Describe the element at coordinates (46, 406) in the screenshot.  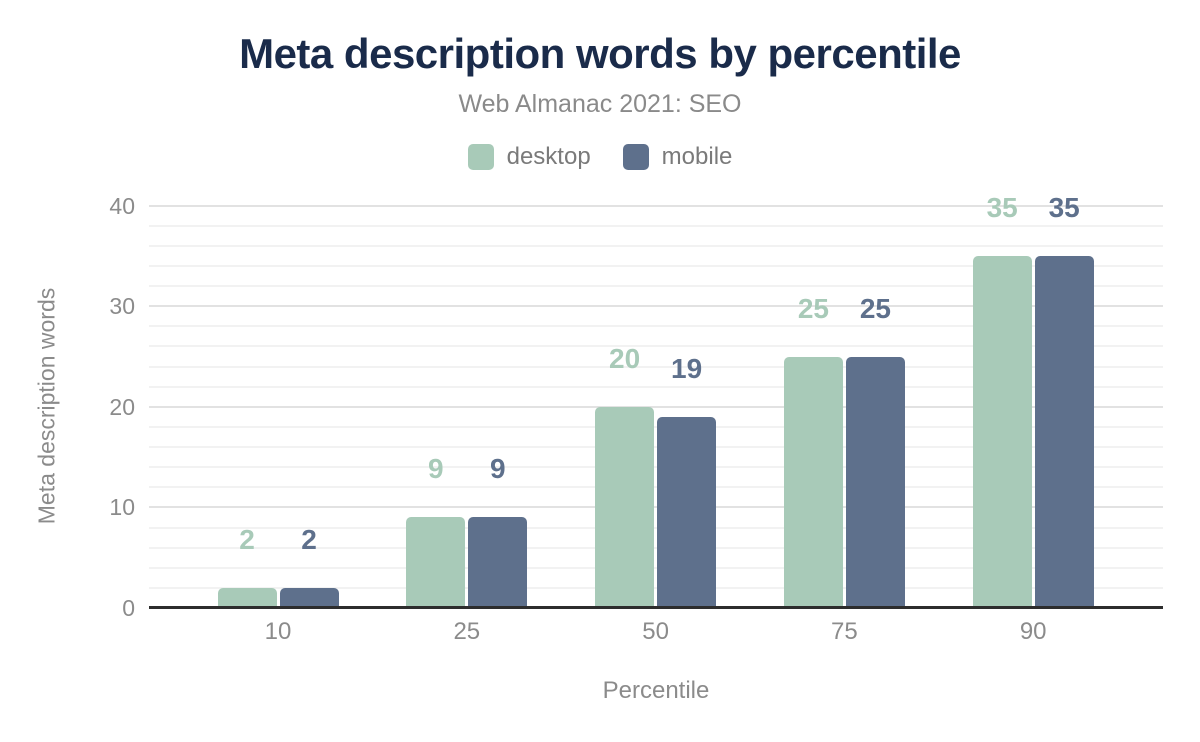
I see `y-axis-title: Meta description words` at that location.